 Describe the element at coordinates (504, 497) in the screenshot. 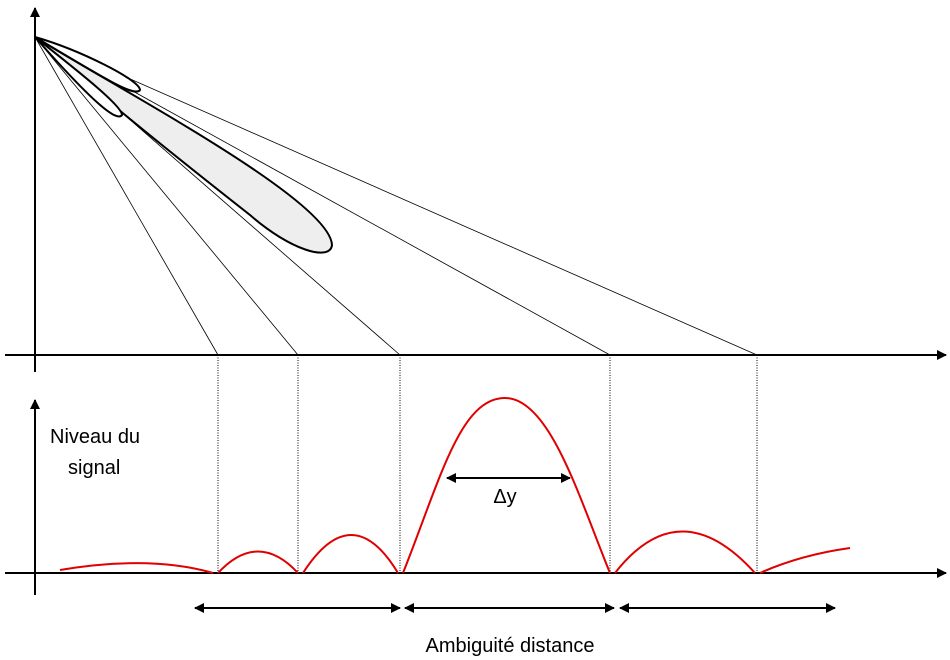

I see `width-label: Δy` at that location.